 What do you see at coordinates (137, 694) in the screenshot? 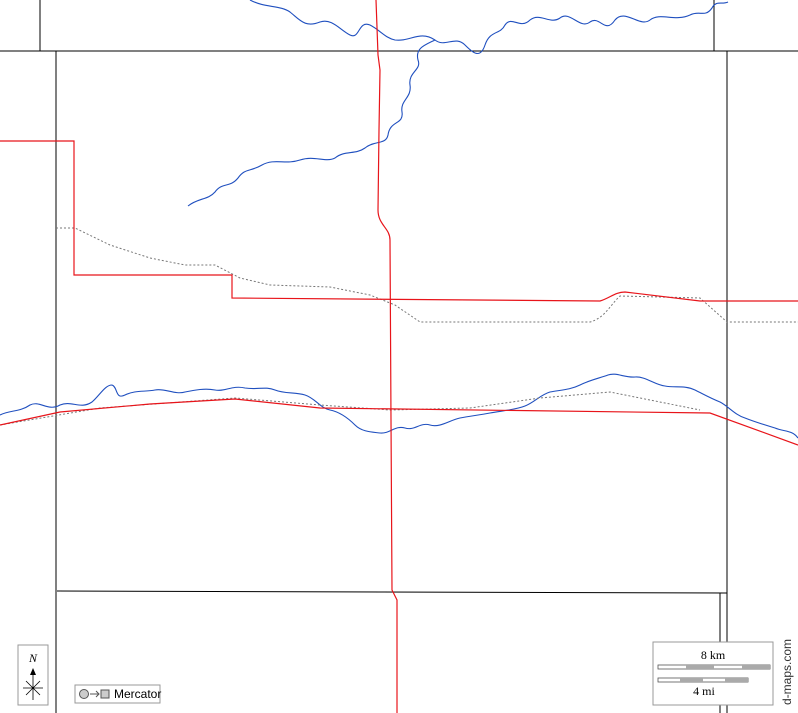
I see `projection-label: Mercator` at bounding box center [137, 694].